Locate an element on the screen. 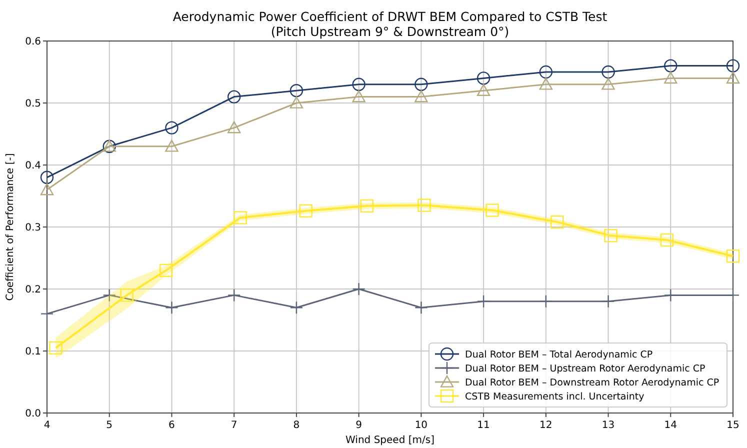 The width and height of the screenshot is (747, 448). x-tick-label: 13 is located at coordinates (608, 425).